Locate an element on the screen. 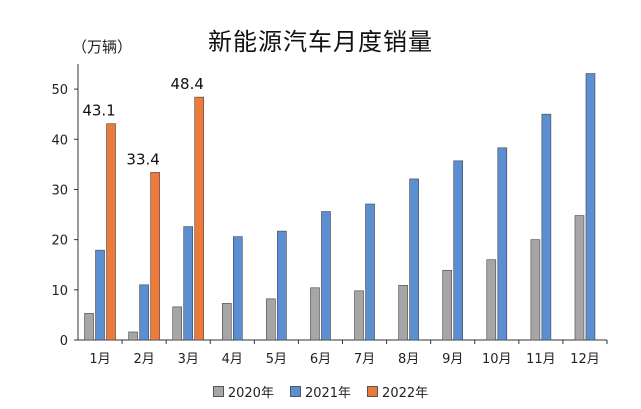  bar-2021年-7月 is located at coordinates (370, 272).